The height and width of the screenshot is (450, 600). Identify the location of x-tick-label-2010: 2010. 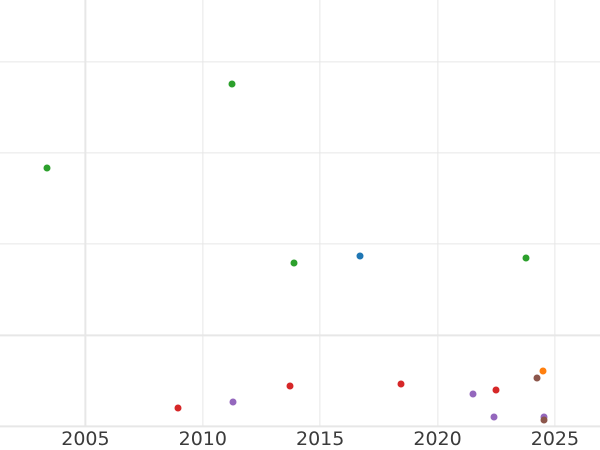
(202, 439).